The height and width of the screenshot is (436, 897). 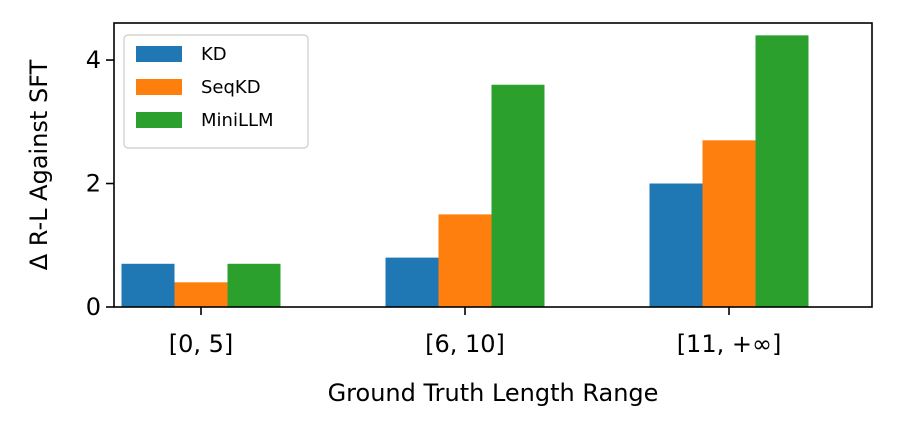 What do you see at coordinates (729, 344) in the screenshot?
I see `x-tick-label: [11, +∞]` at bounding box center [729, 344].